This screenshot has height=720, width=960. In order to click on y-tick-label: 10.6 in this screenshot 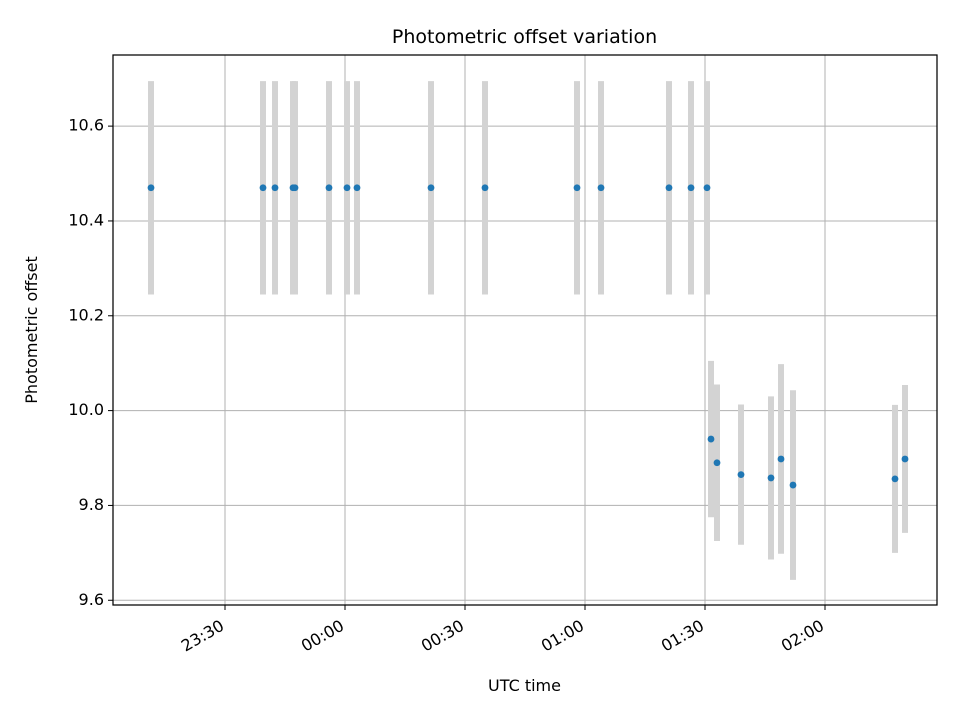, I will do `click(86, 125)`.